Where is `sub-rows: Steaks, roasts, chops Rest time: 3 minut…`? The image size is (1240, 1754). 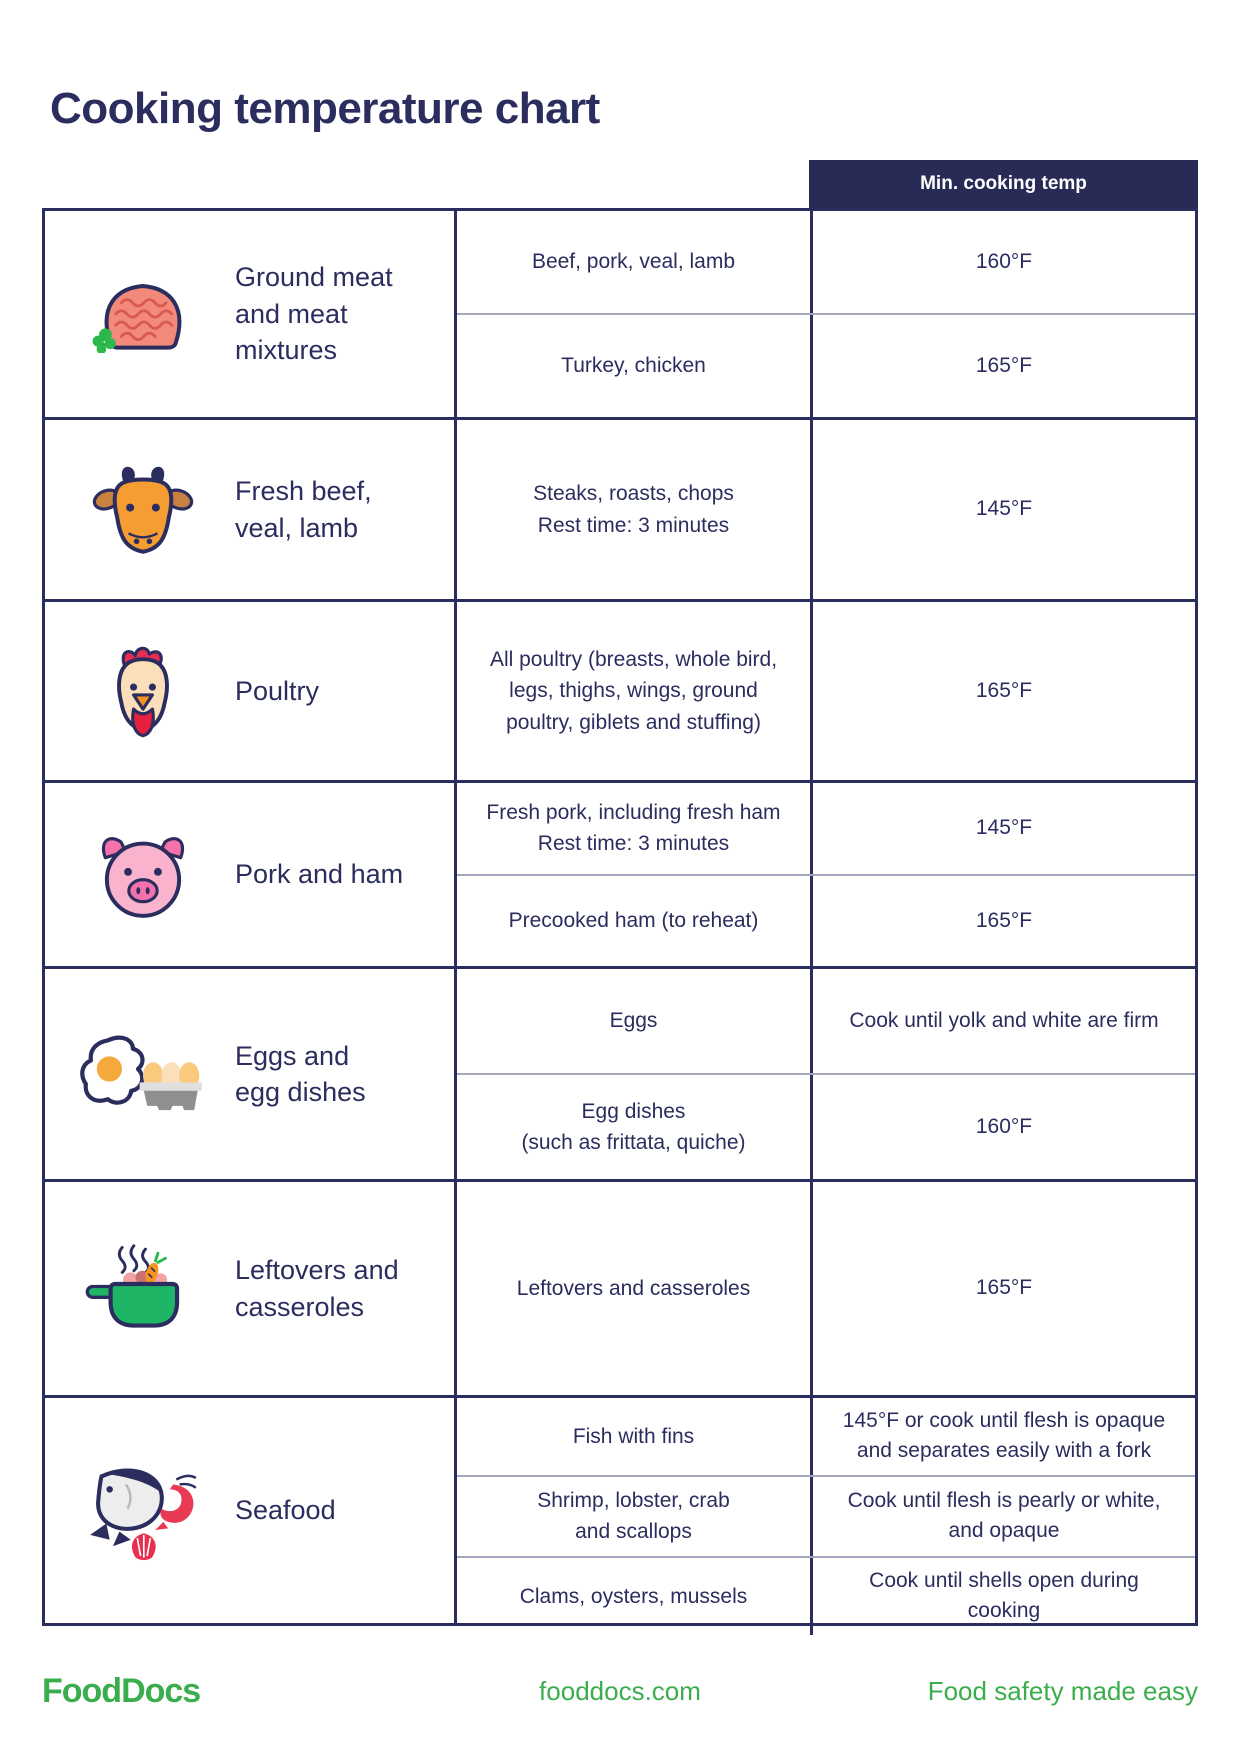 sub-rows: Steaks, roasts, chops Rest time: 3 minut… is located at coordinates (826, 509).